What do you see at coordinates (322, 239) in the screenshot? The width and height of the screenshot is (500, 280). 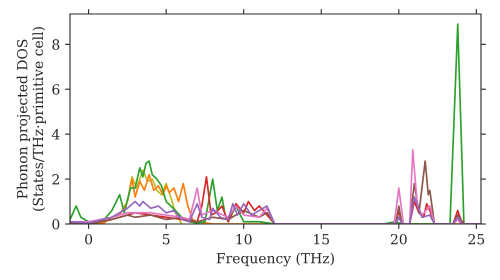 I see `x-tick-label: 15` at bounding box center [322, 239].